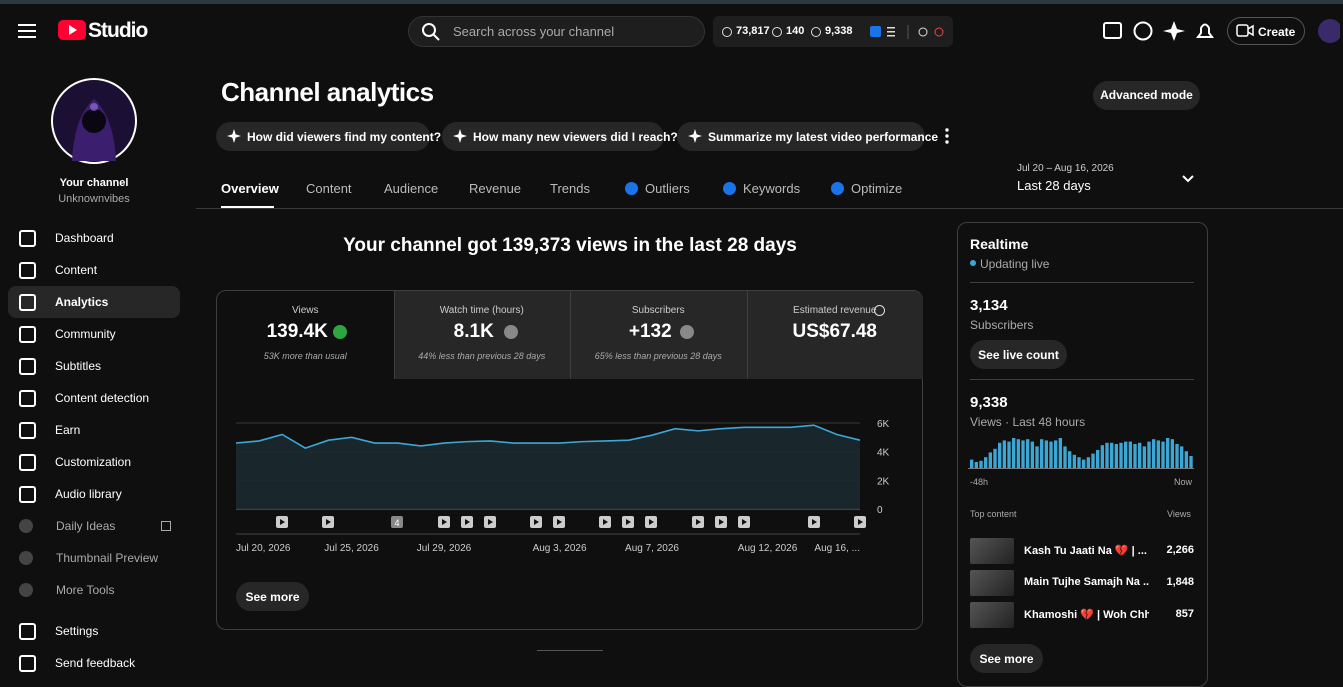  I want to click on logo-icon, so click(72, 30).